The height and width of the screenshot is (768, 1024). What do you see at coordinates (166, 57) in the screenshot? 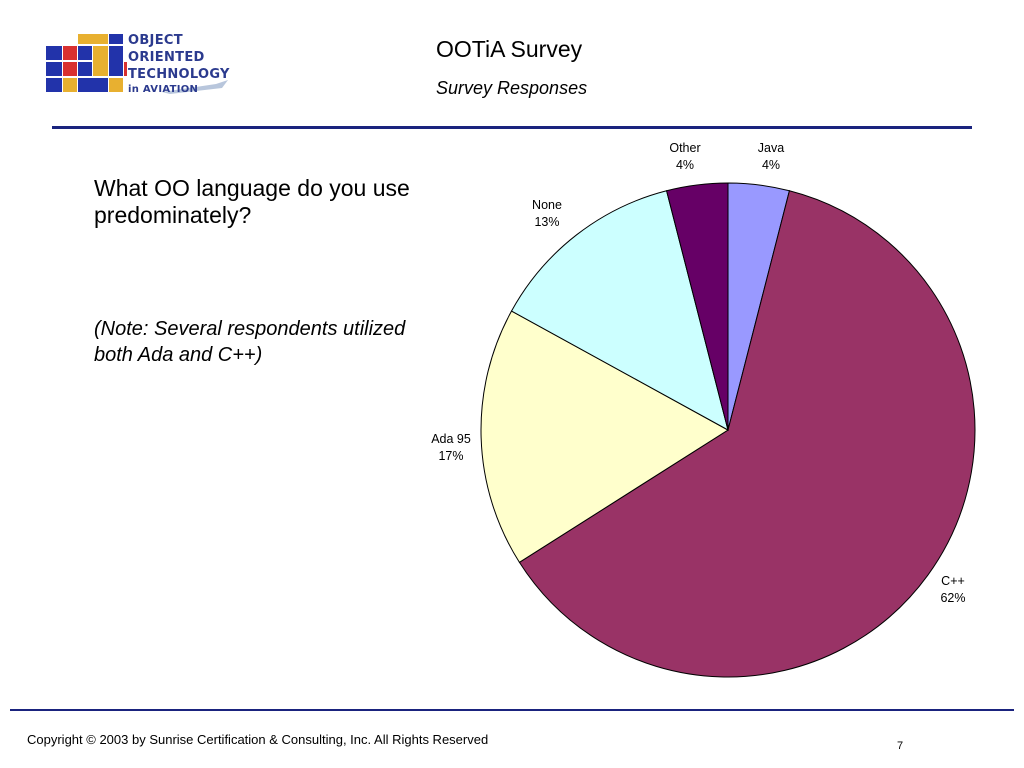
I see `logo-line-2: ORIENTED` at bounding box center [166, 57].